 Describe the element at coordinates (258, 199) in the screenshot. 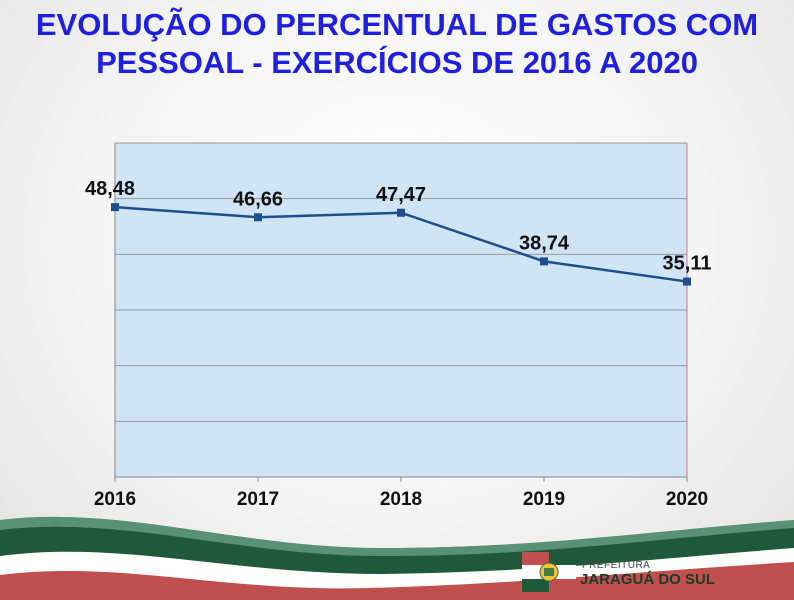

I see `data-label: 46,66` at that location.